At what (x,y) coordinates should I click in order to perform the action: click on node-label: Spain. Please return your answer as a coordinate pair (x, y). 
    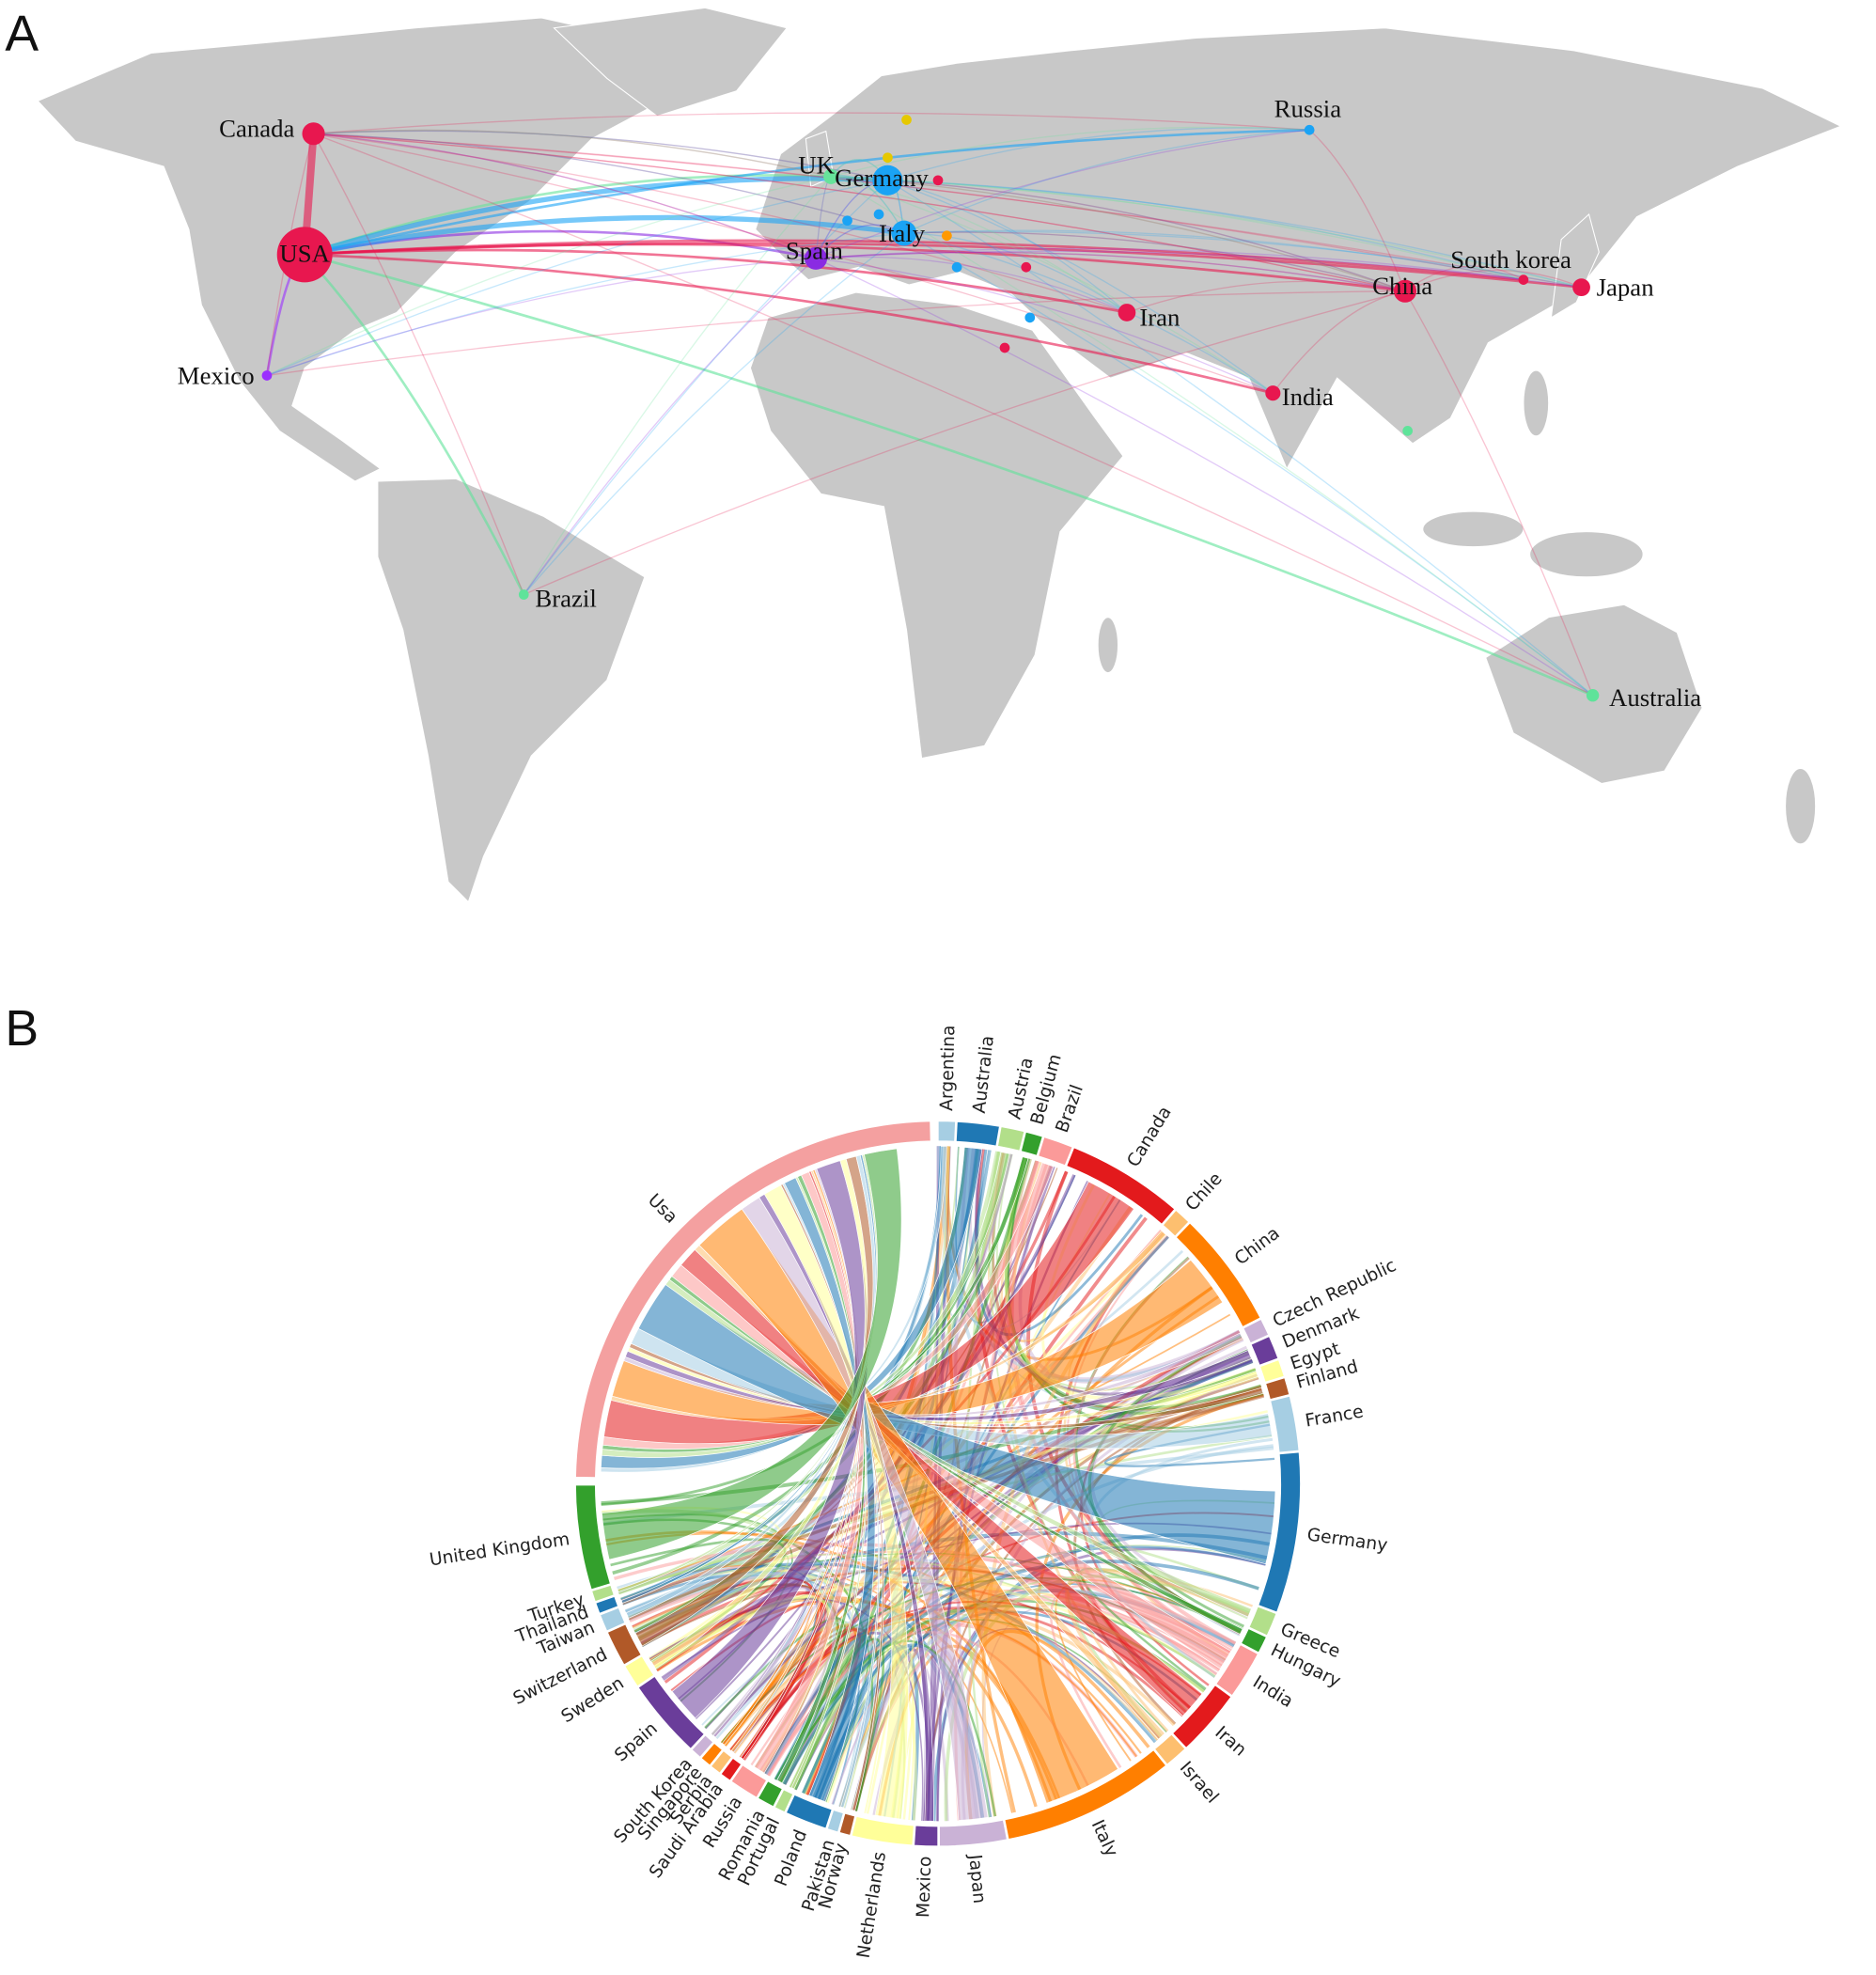
    Looking at the image, I should click on (815, 251).